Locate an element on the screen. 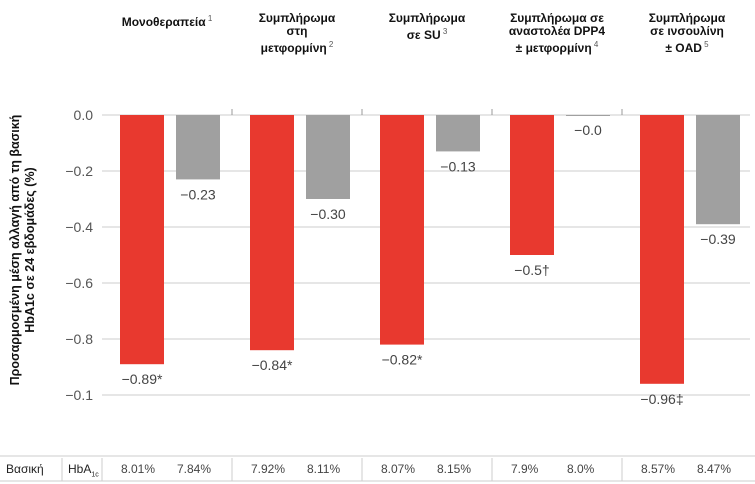  baseline-metric-subscript: 1c is located at coordinates (95, 475).